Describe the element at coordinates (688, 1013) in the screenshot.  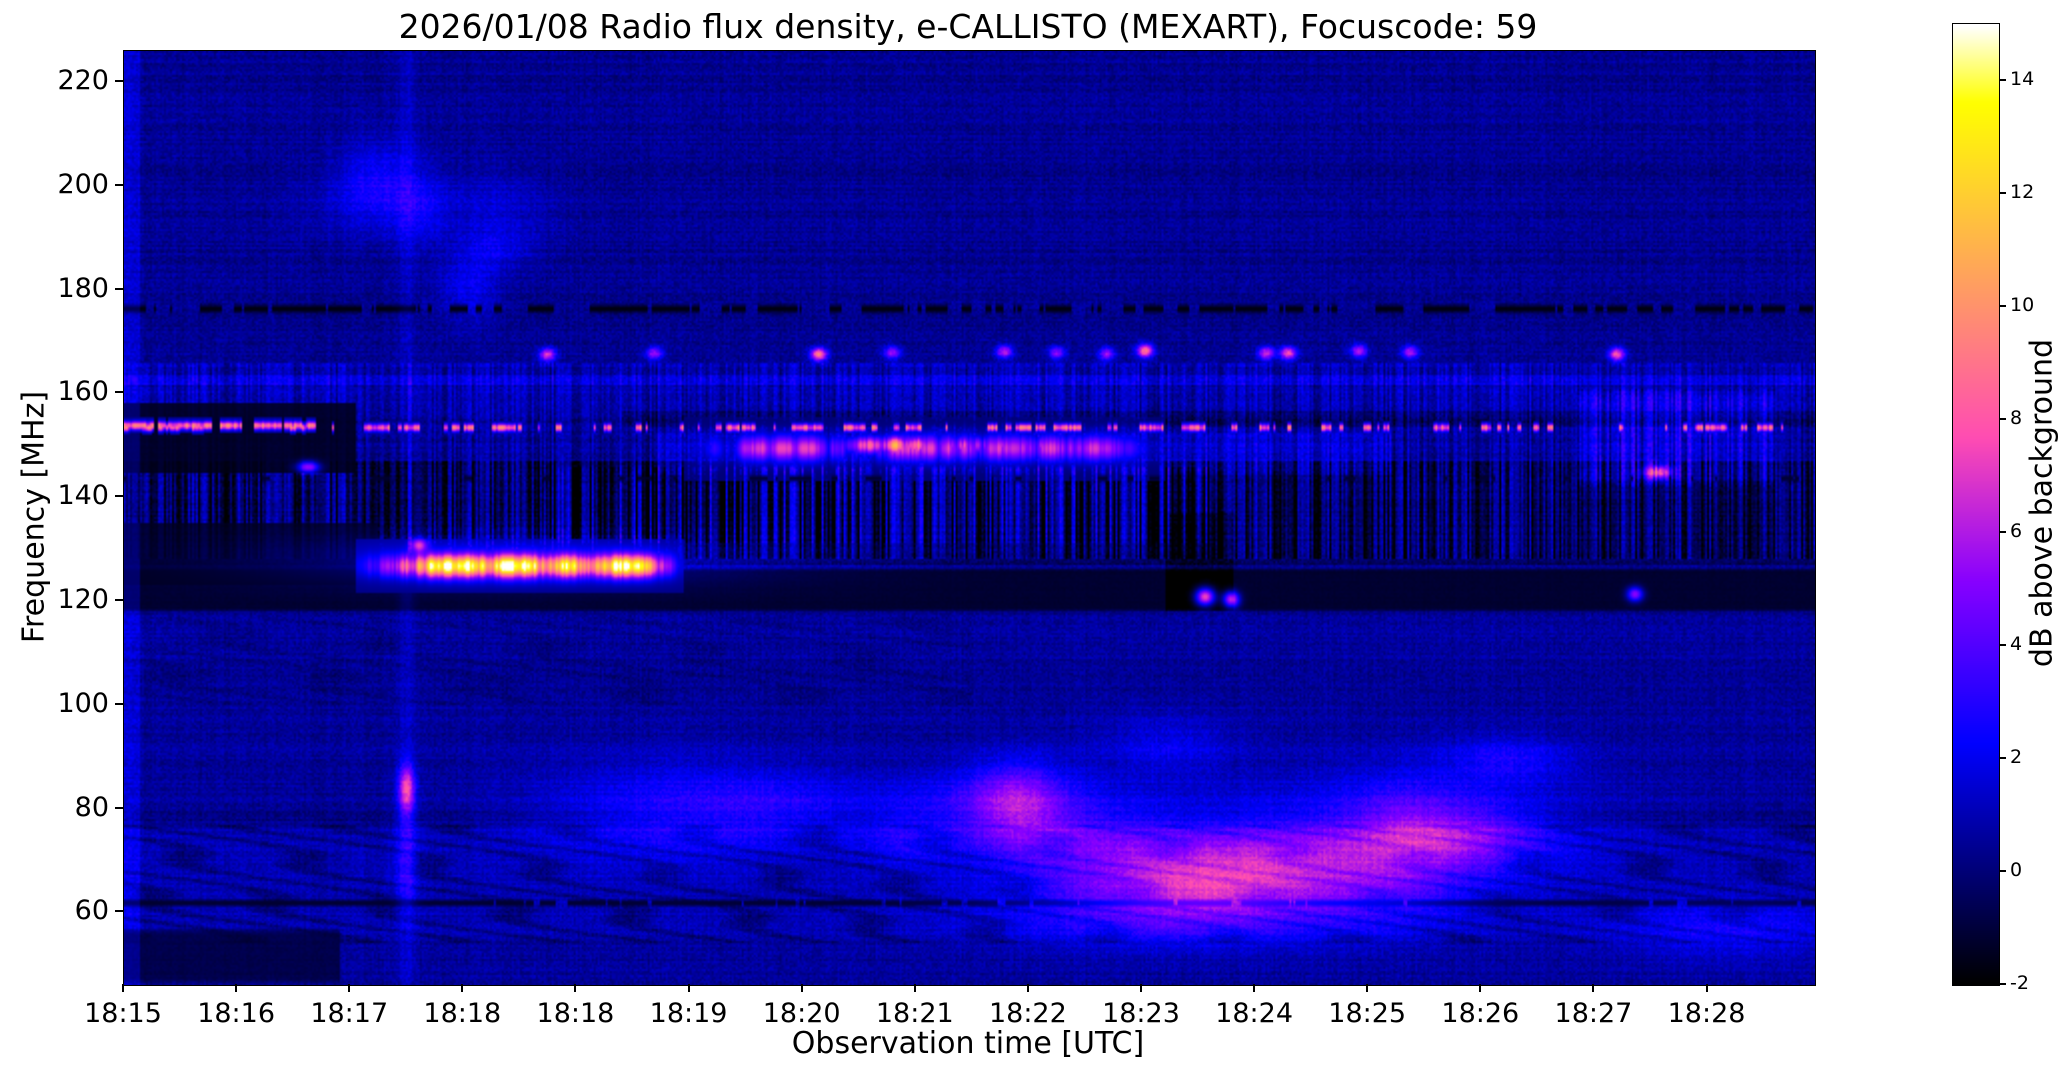
I see `x-tick-label: 18:19` at that location.